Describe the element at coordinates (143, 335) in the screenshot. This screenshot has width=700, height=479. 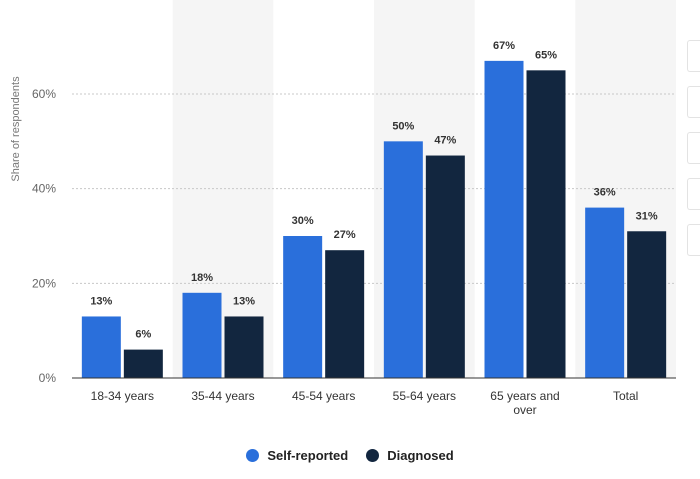
I see `data-label: 6%` at that location.